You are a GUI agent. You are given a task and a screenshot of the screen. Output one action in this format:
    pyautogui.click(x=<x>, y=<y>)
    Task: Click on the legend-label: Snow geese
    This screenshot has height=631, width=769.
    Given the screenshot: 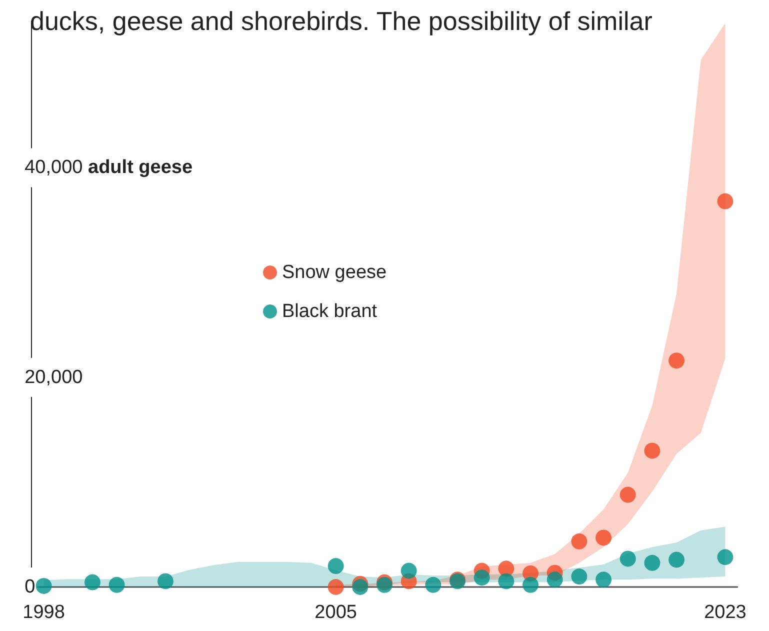 What is the action you would take?
    pyautogui.click(x=334, y=272)
    